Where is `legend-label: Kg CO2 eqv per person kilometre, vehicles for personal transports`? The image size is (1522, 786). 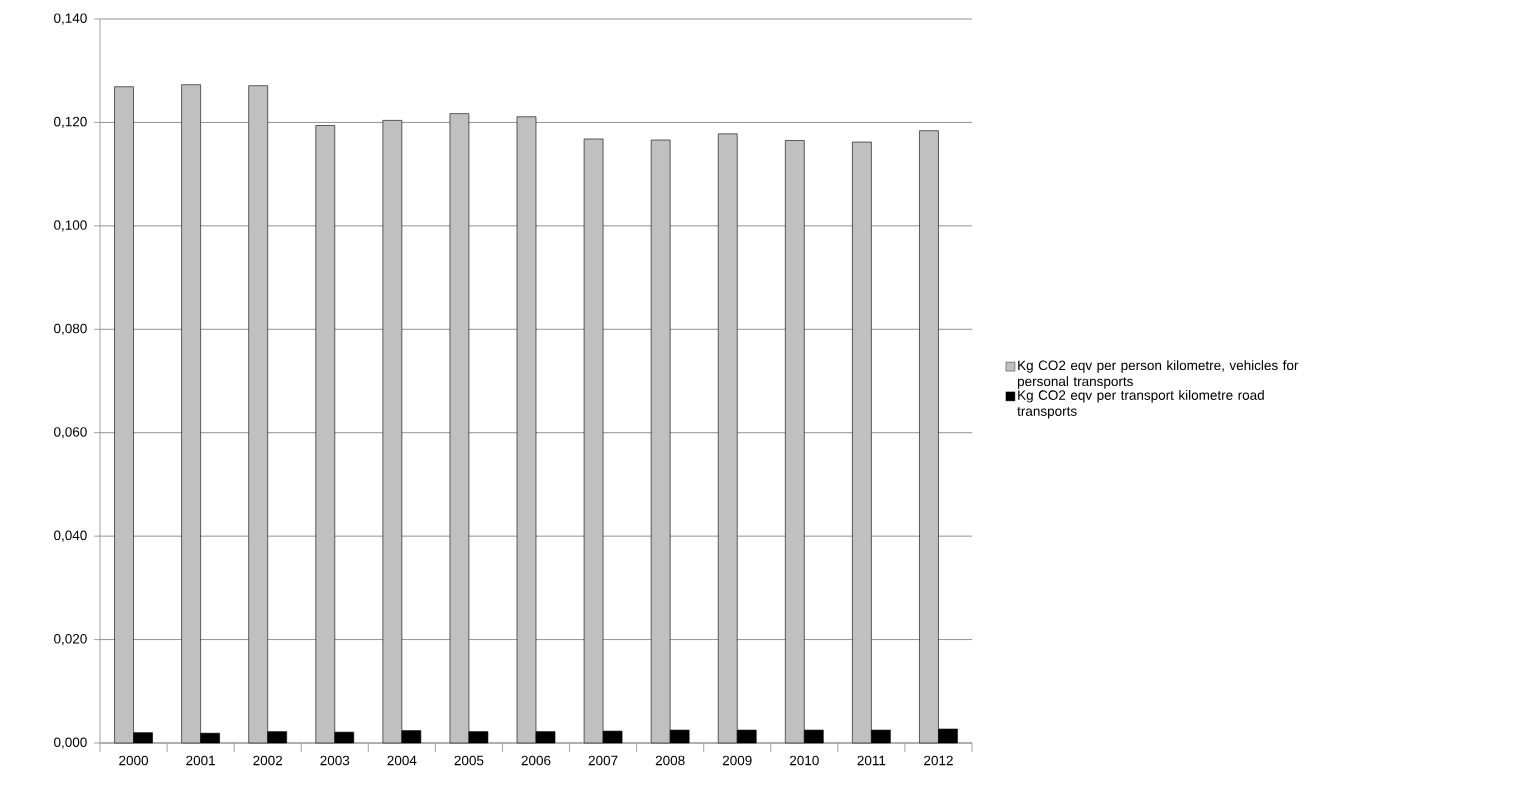 legend-label: Kg CO2 eqv per person kilometre, vehicles for personal transports is located at coordinates (1158, 374).